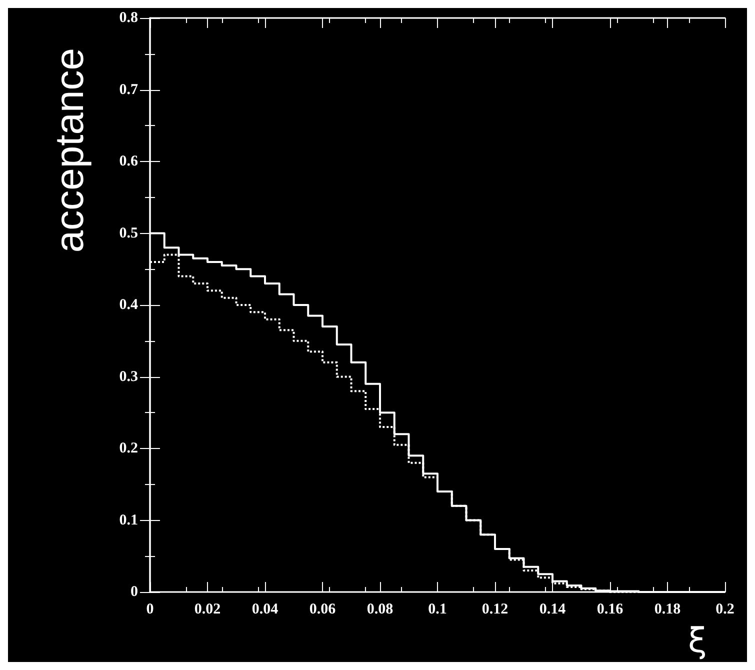 This screenshot has width=755, height=670. Describe the element at coordinates (150, 610) in the screenshot. I see `x-tick-label: 0` at that location.